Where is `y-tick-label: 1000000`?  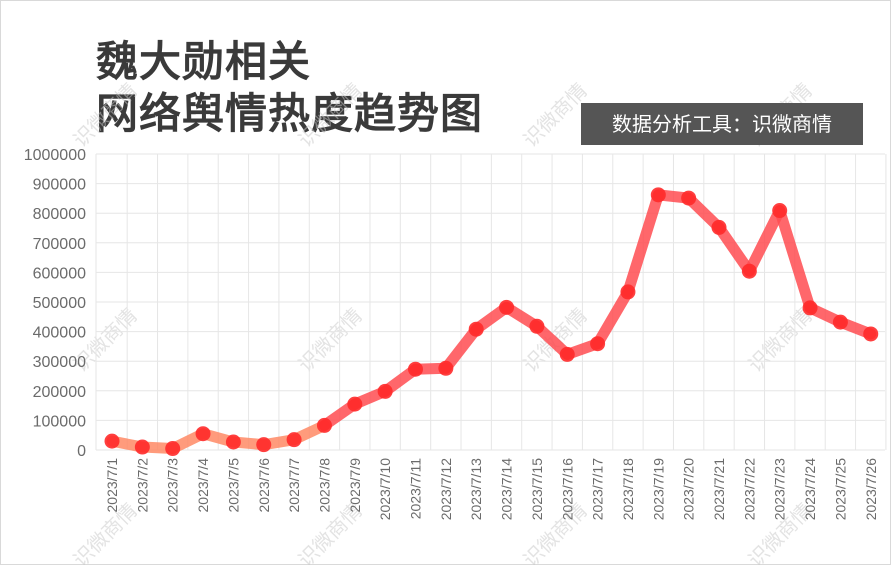 y-tick-label: 1000000 is located at coordinates (55, 155).